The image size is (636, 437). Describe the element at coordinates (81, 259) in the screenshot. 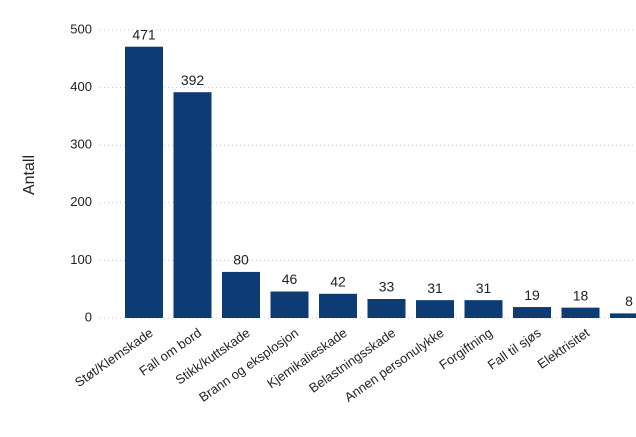

I see `y-tick-label: 100` at that location.